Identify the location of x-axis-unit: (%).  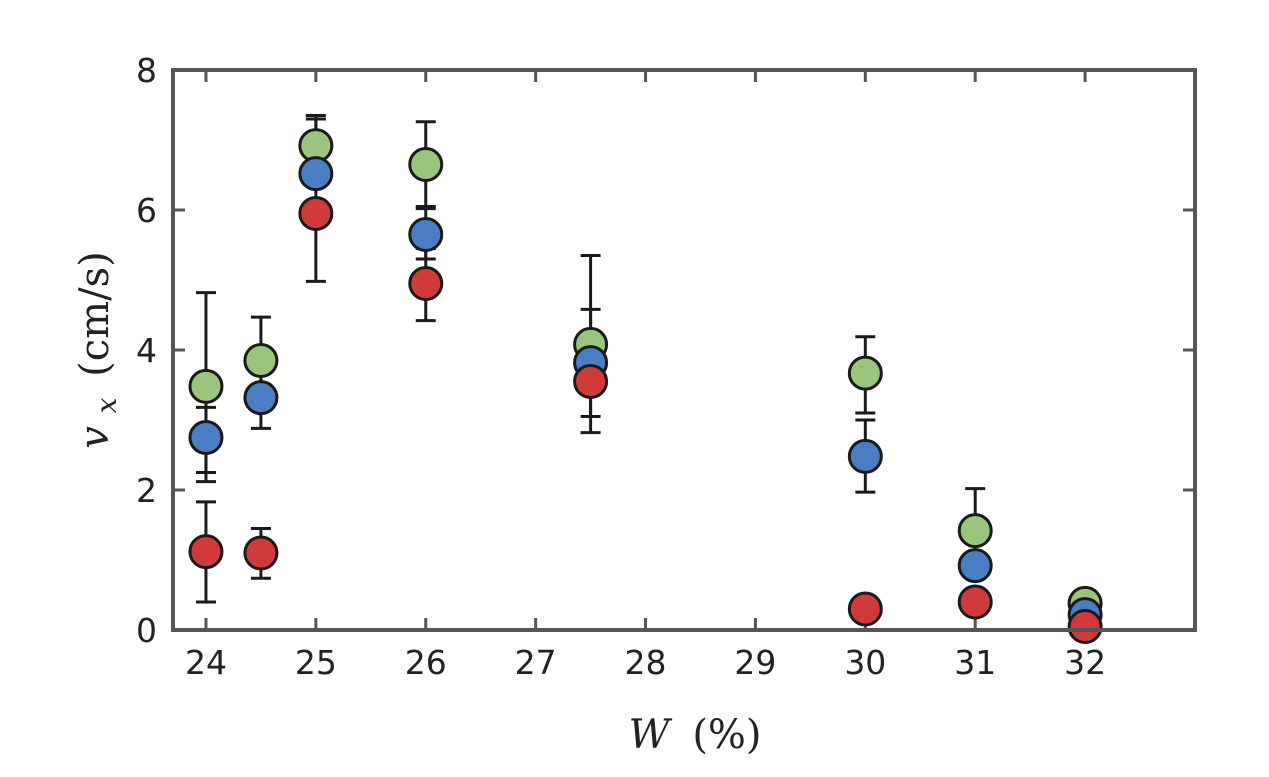
(726, 735).